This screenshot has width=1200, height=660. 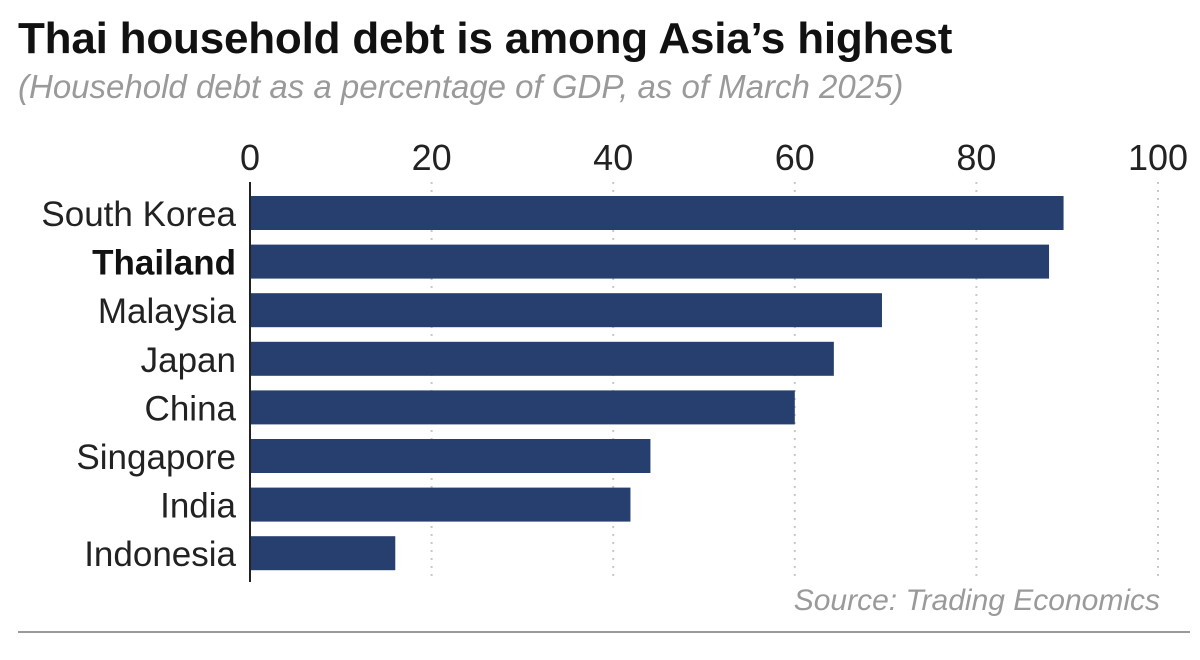 What do you see at coordinates (432, 157) in the screenshot?
I see `x-tick-label-20: 20` at bounding box center [432, 157].